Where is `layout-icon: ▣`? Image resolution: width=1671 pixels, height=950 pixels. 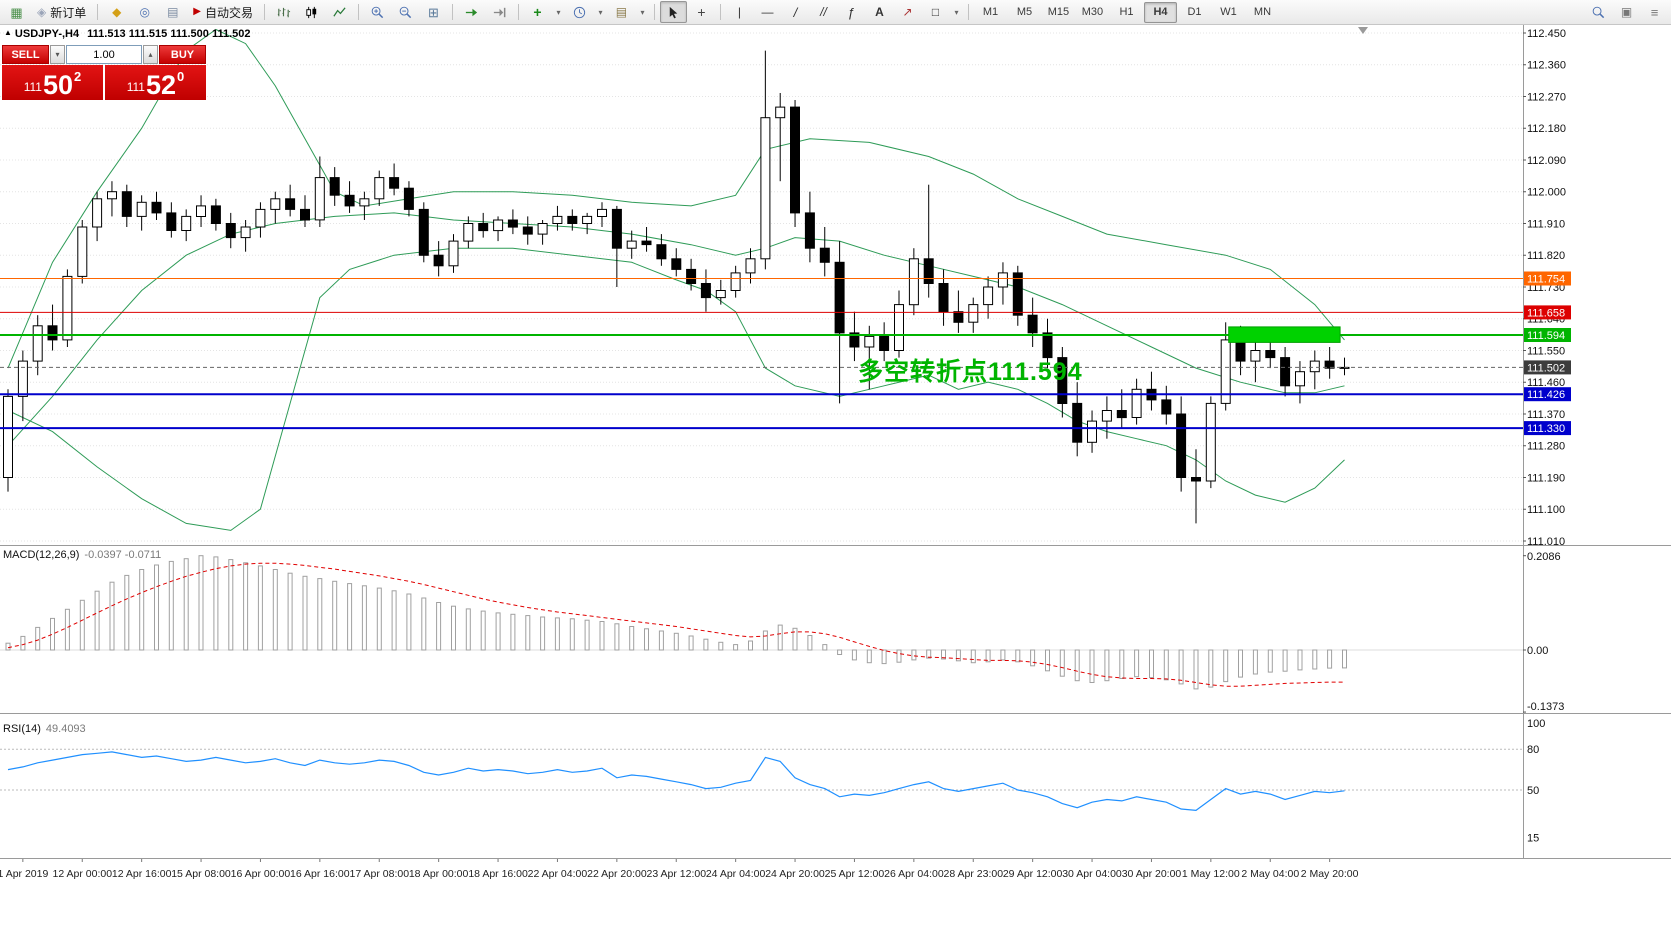
layout-icon: ▣ is located at coordinates (1626, 12).